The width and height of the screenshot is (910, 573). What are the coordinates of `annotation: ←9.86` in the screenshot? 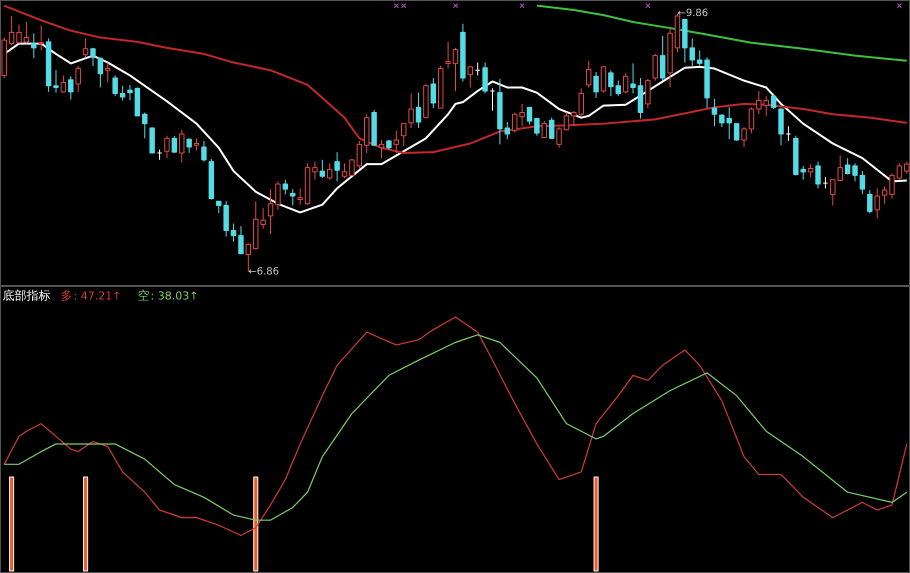 It's located at (692, 13).